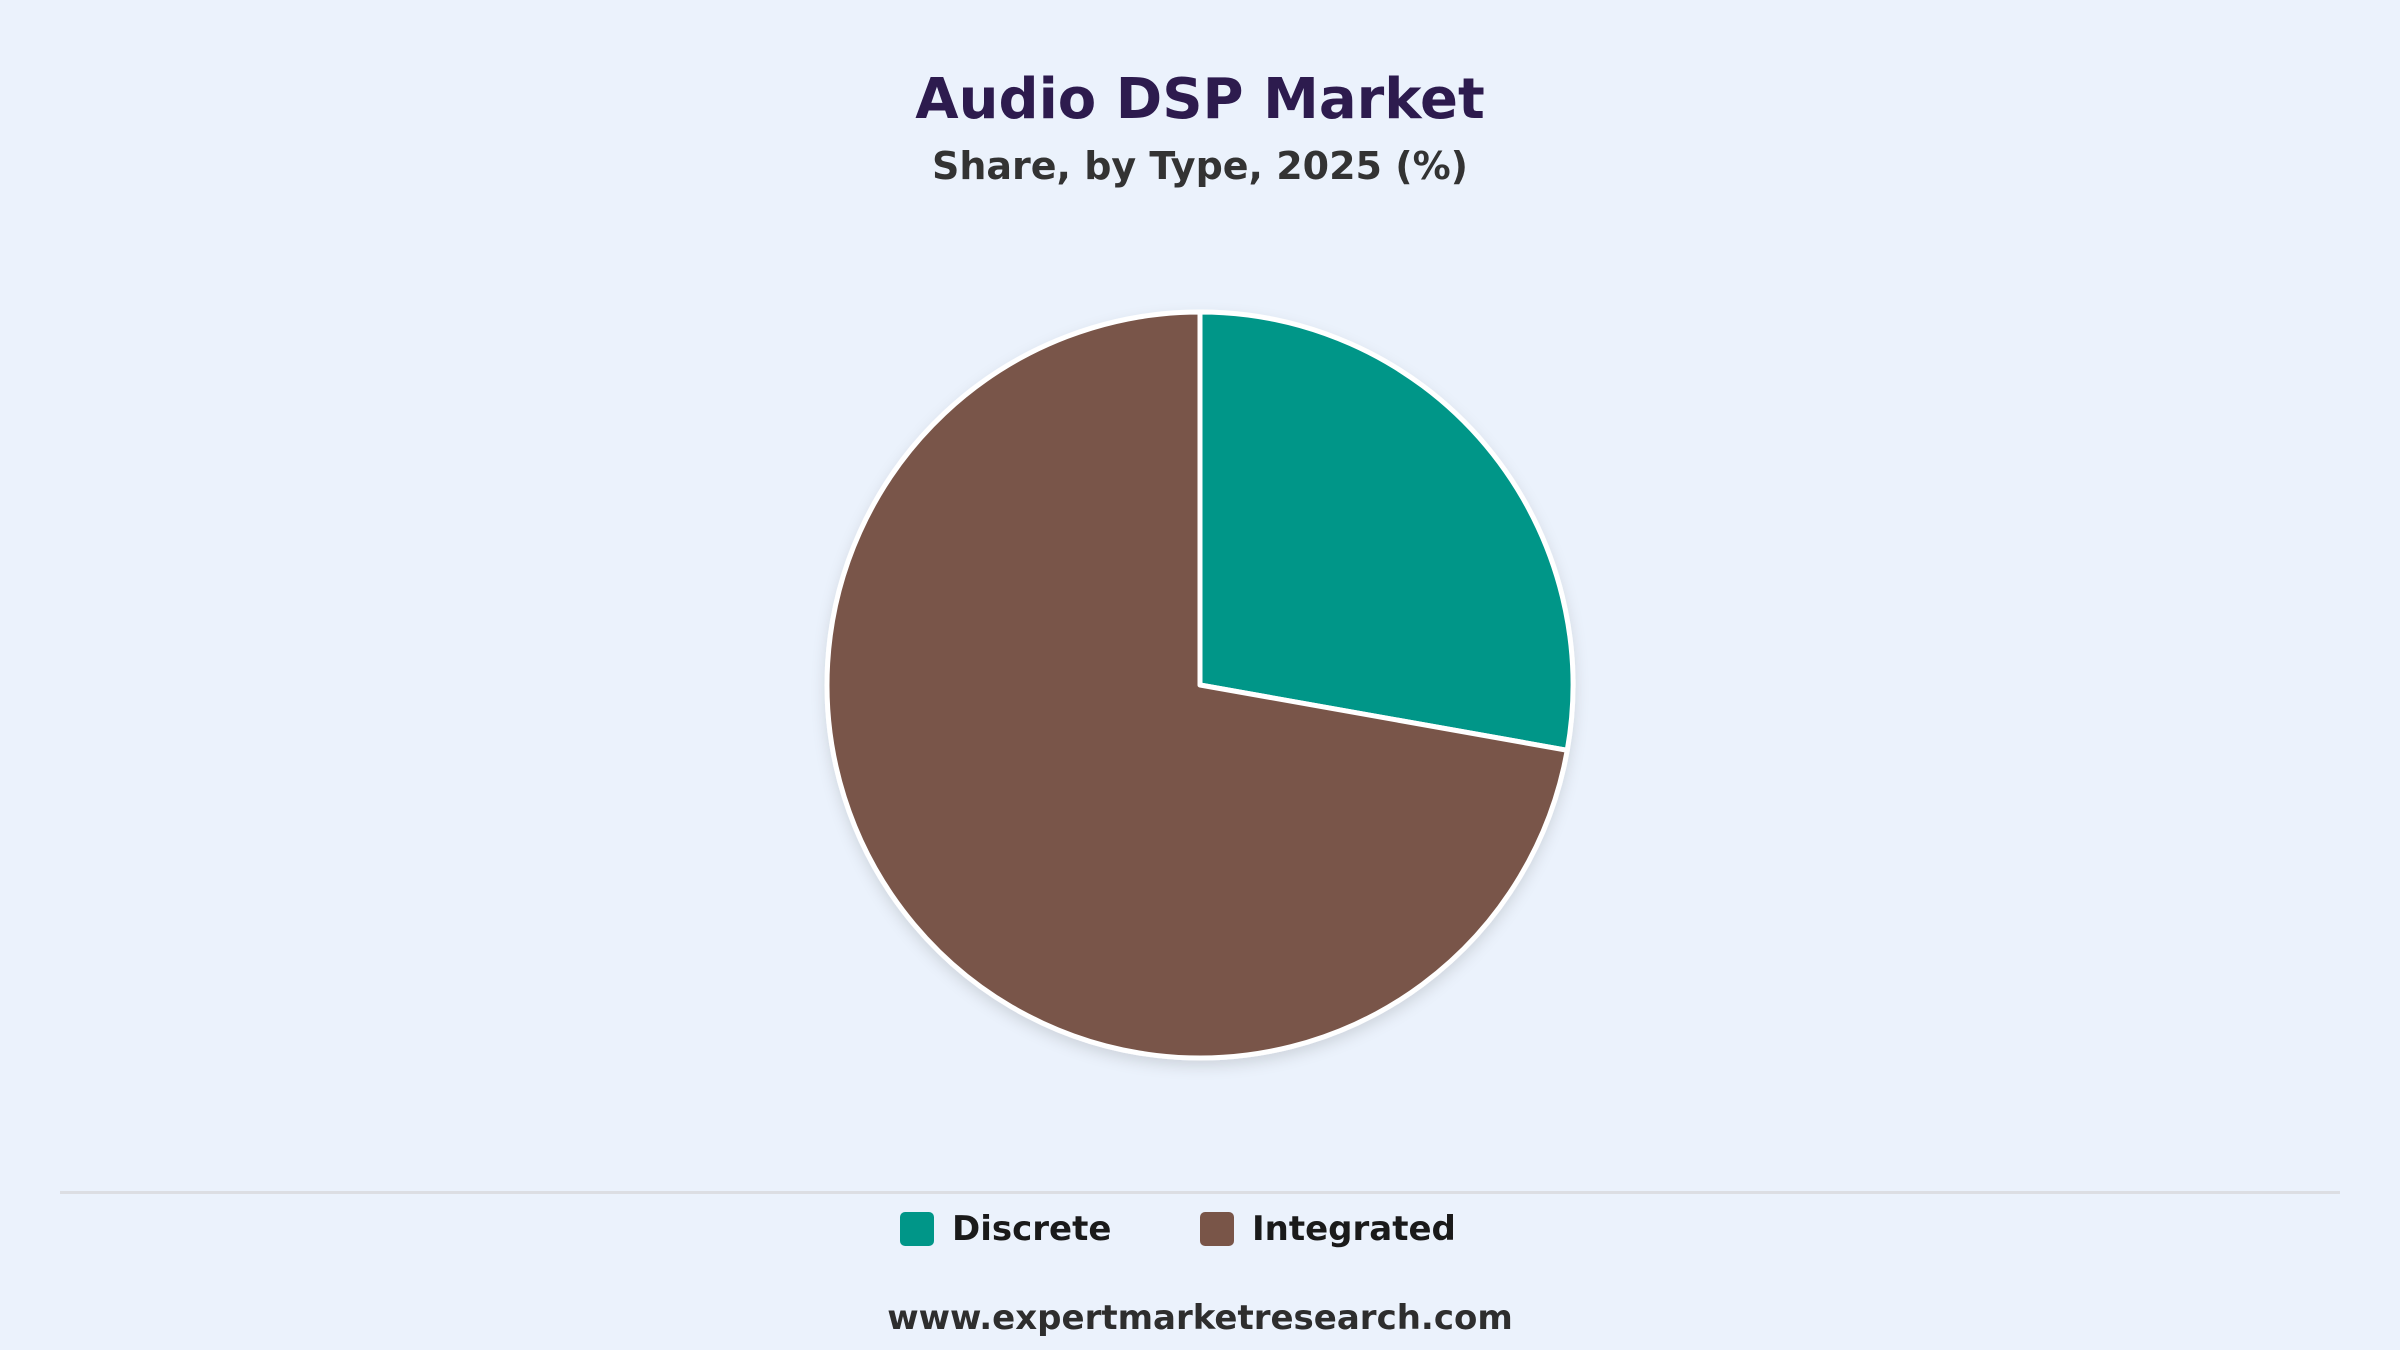 Image resolution: width=2400 pixels, height=1350 pixels. Describe the element at coordinates (1200, 166) in the screenshot. I see `chart-subtitle: Share, by Type, 2025 (%)` at that location.